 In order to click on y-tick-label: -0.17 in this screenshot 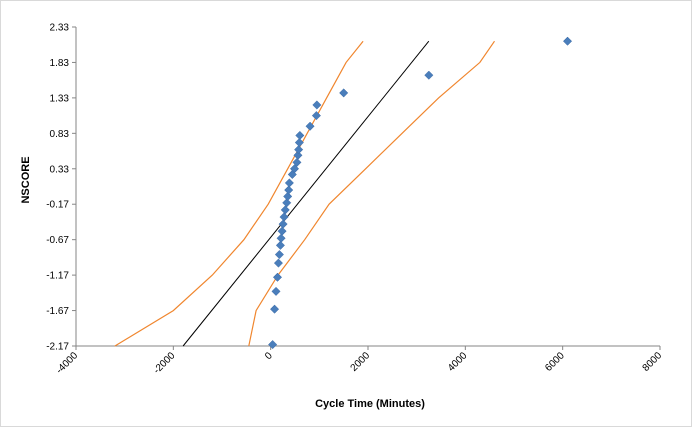, I will do `click(57, 205)`.